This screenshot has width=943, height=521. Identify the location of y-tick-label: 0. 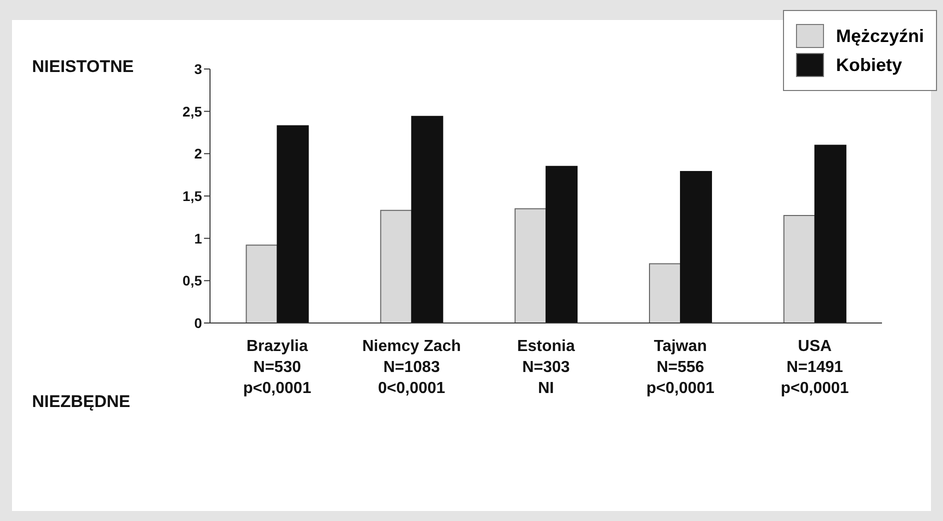
(198, 322).